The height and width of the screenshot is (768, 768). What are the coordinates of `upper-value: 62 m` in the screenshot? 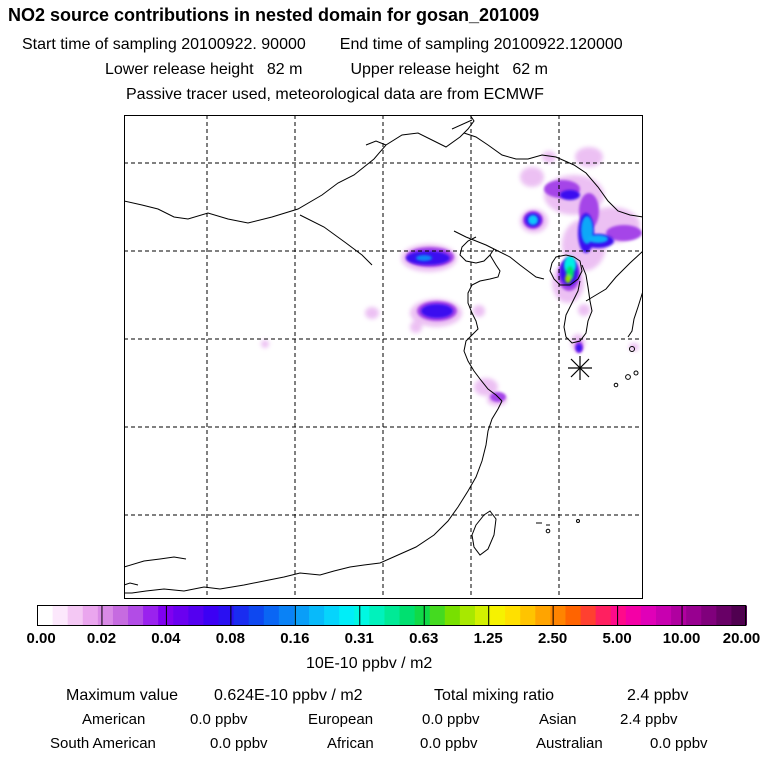 It's located at (530, 69).